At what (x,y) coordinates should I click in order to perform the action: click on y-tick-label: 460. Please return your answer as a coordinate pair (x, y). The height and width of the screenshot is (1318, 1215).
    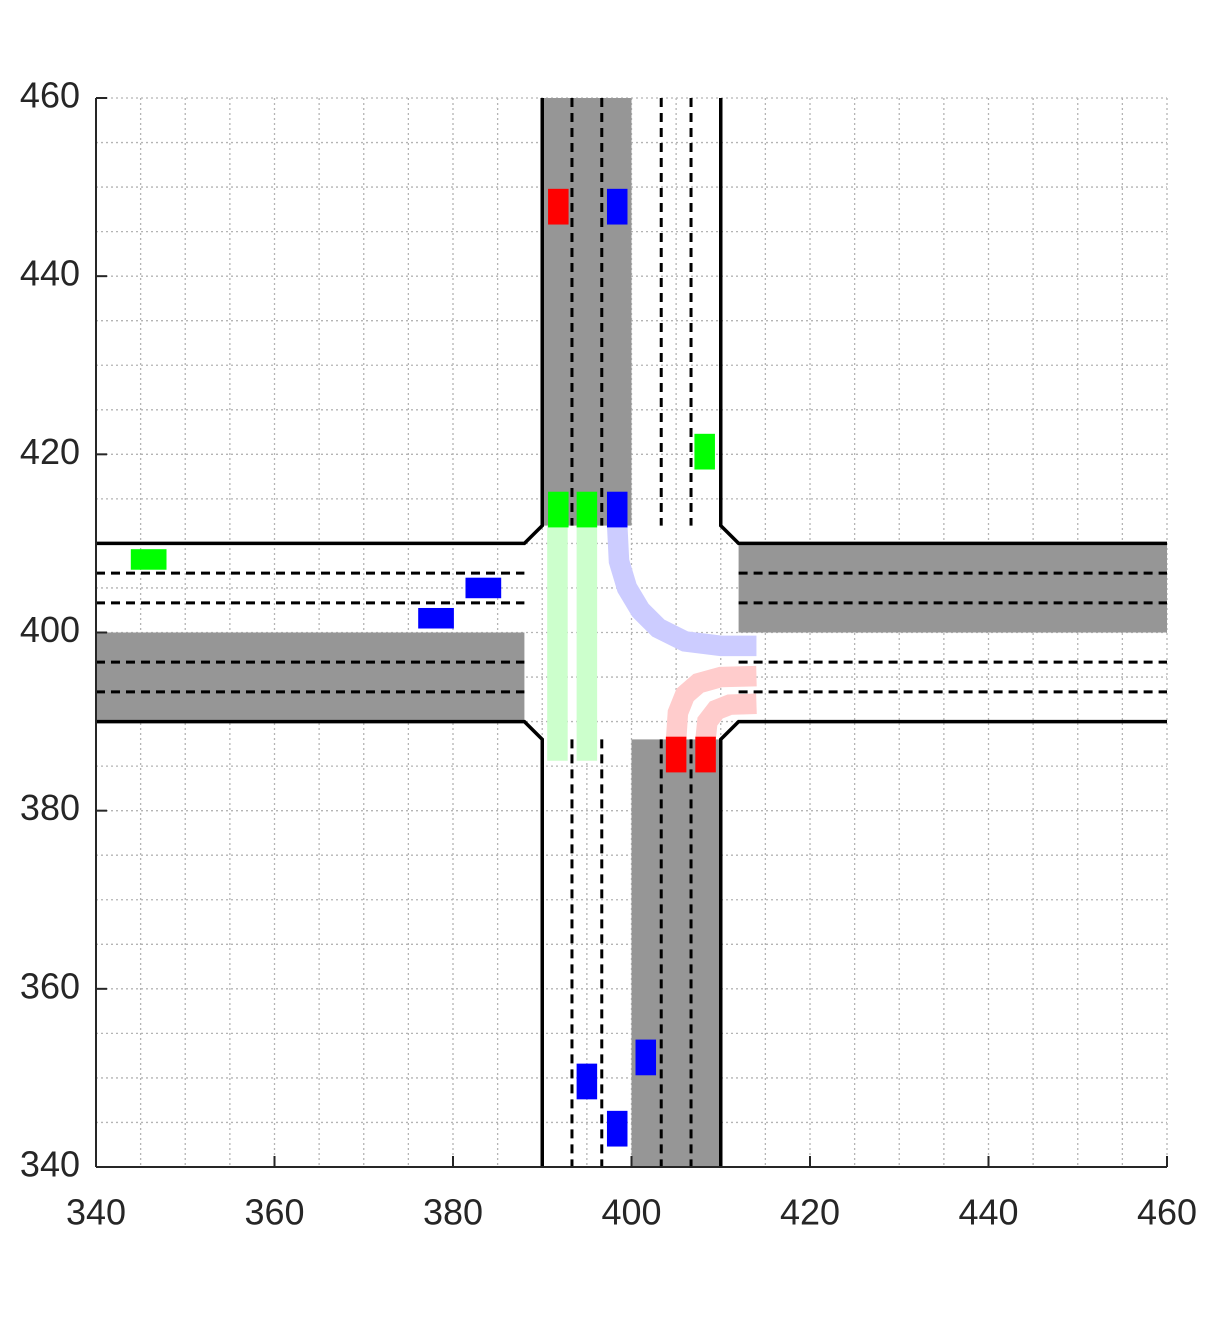
    Looking at the image, I should click on (50, 95).